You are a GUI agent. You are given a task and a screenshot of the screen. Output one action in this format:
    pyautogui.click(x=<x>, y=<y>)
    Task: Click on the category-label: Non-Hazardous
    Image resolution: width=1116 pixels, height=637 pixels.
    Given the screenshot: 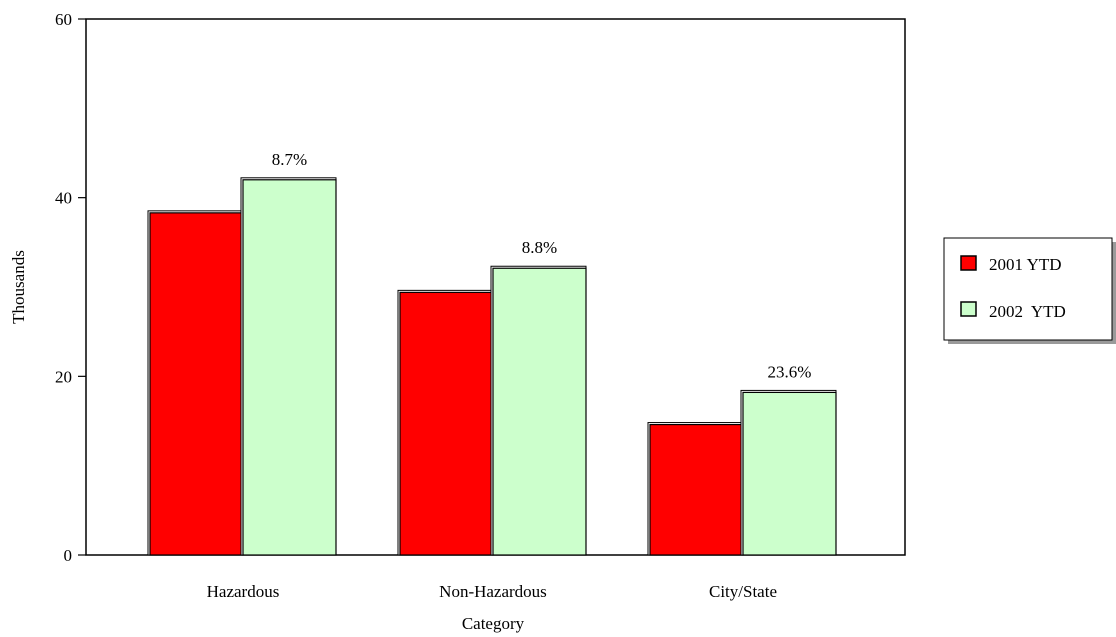 What is the action you would take?
    pyautogui.click(x=493, y=591)
    